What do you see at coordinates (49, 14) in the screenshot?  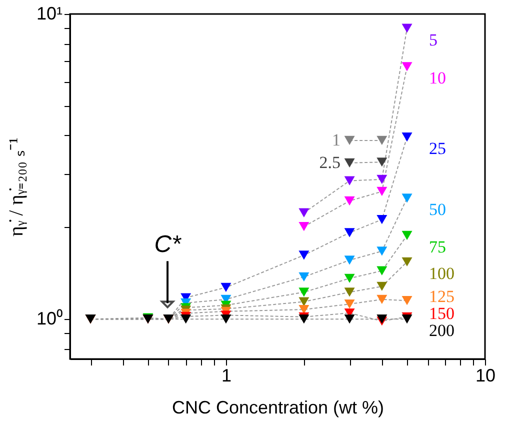 I see `y-tick-label: 10¹` at bounding box center [49, 14].